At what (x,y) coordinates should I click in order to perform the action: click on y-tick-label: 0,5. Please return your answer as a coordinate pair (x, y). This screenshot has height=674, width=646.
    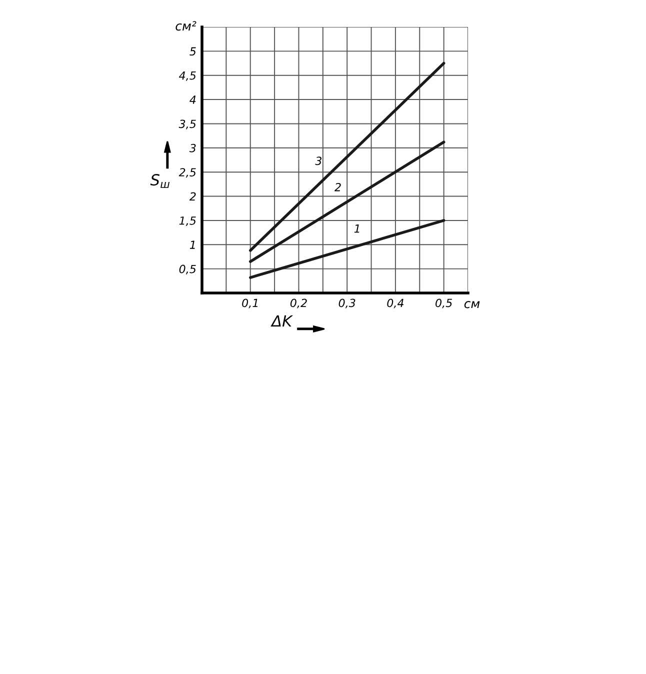
    Looking at the image, I should click on (187, 269).